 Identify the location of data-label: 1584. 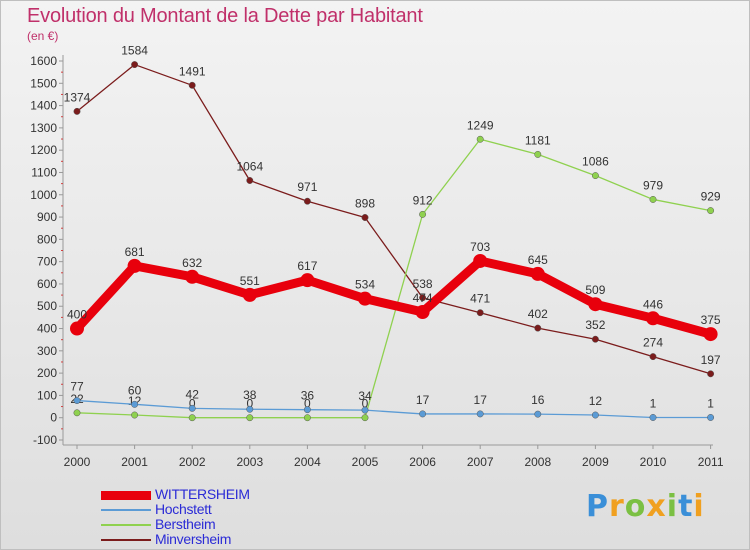
(134, 51).